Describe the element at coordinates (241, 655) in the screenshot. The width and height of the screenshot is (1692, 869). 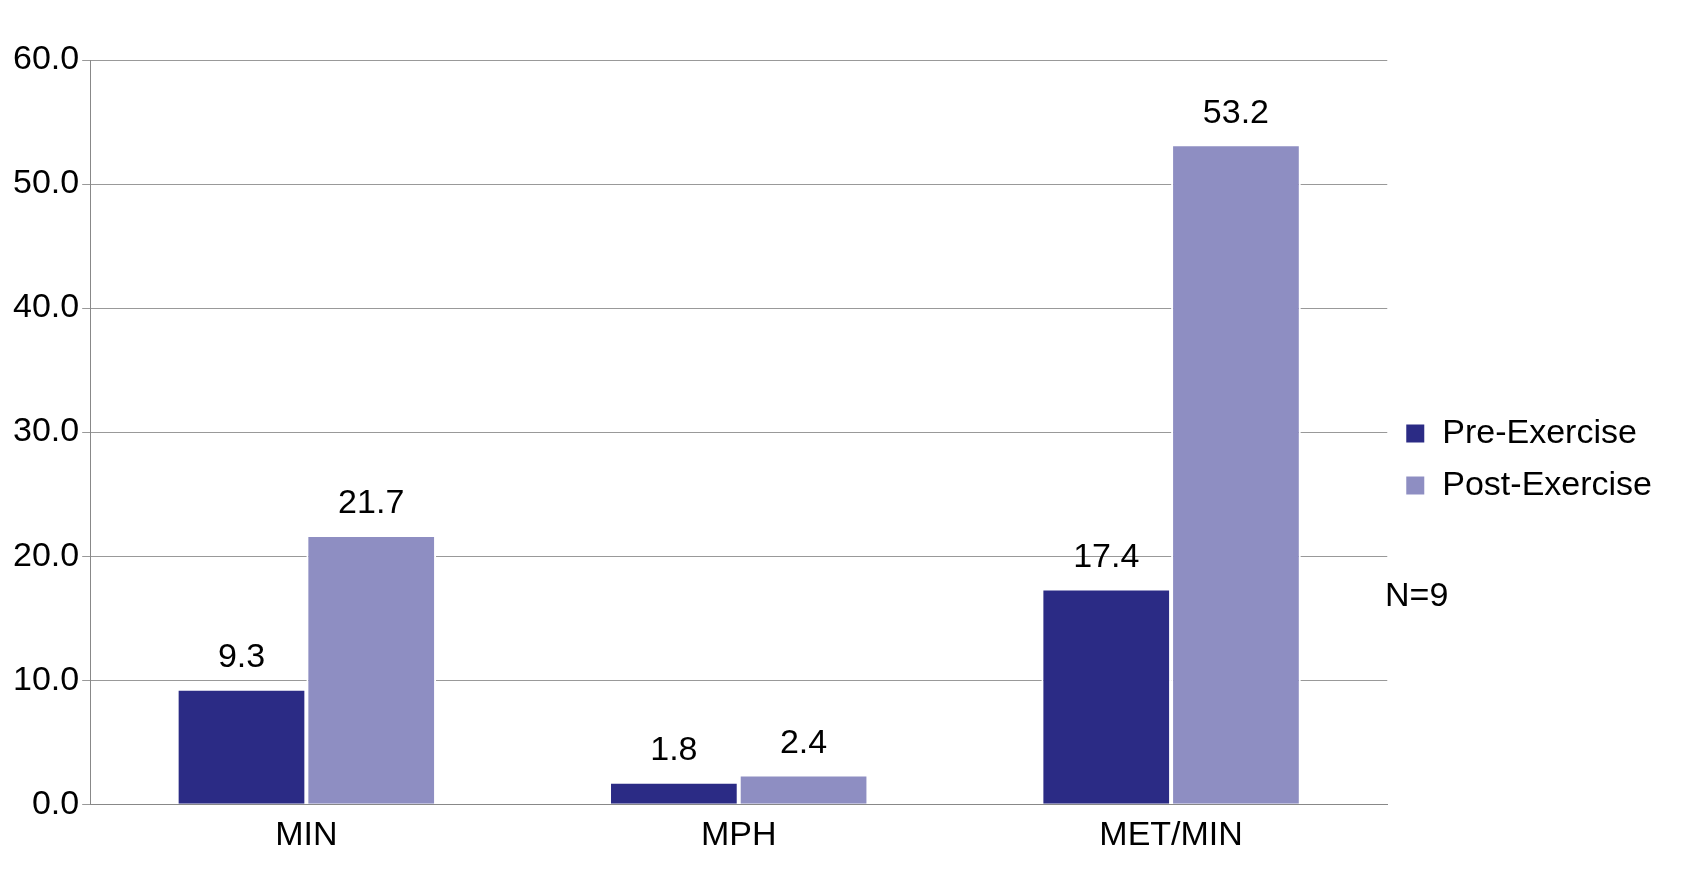
I see `data-label: 9.3` at that location.